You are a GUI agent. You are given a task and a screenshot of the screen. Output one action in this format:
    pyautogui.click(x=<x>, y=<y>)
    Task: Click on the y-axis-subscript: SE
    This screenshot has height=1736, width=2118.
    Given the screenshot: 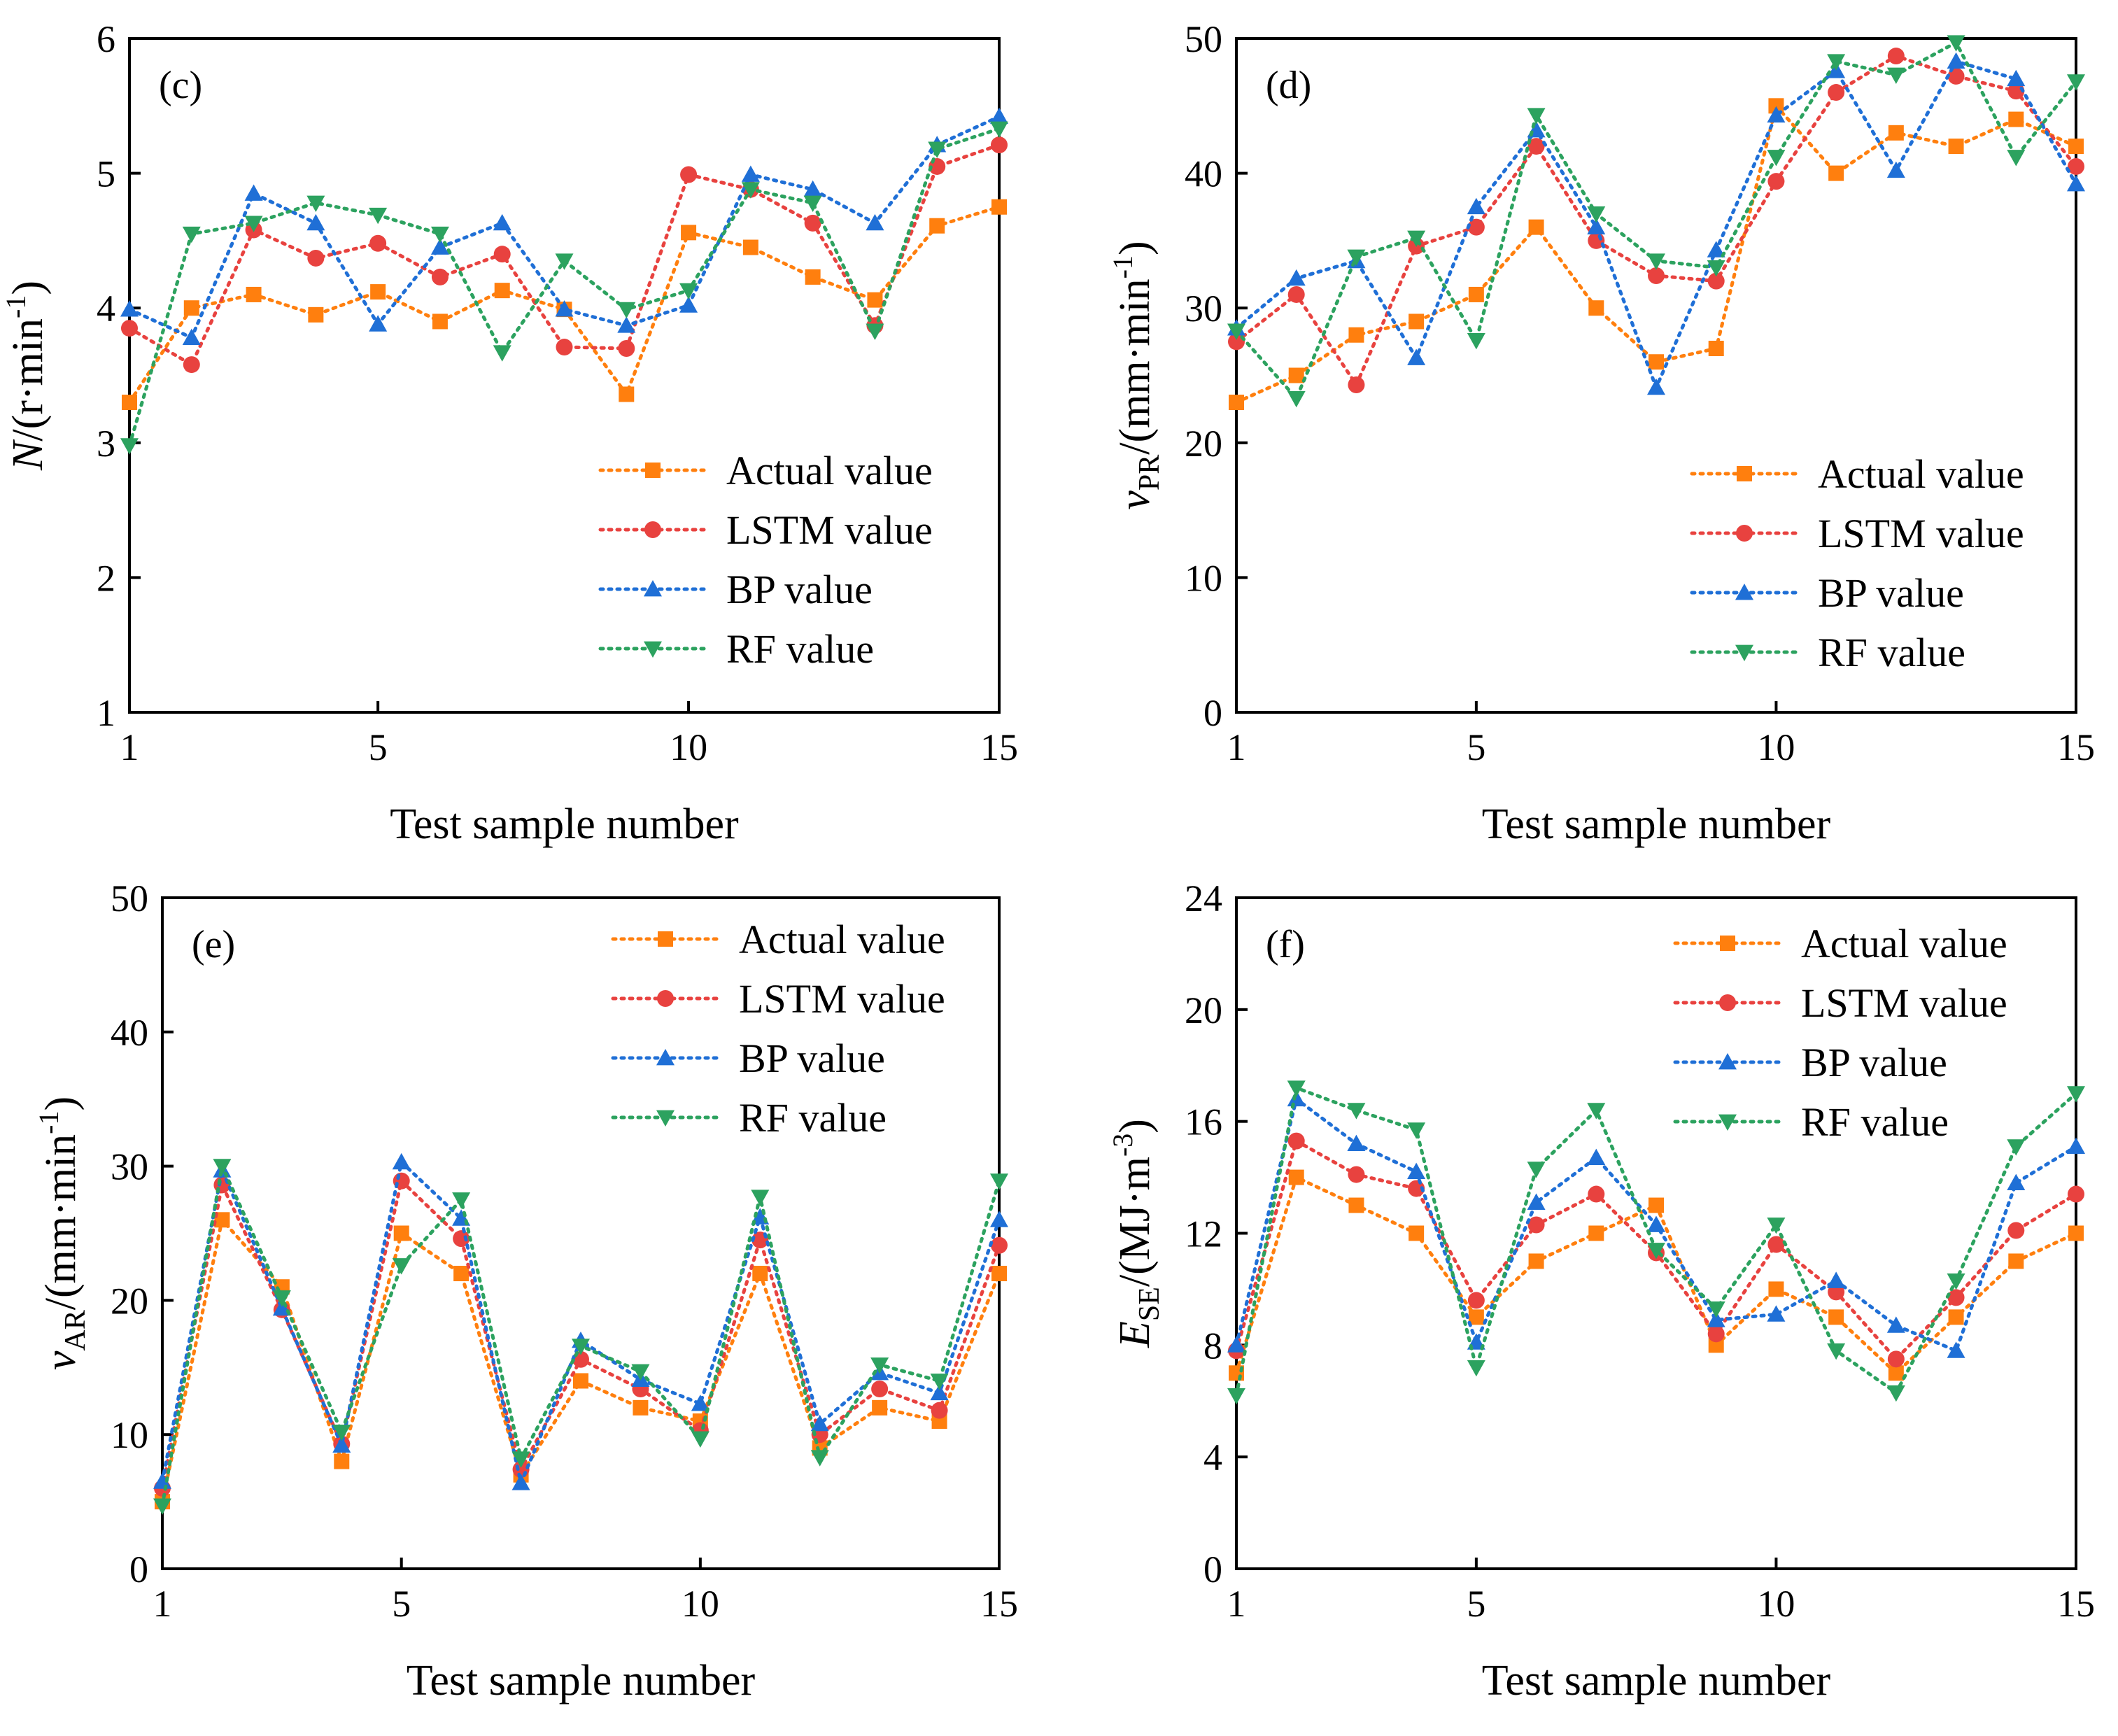 What is the action you would take?
    pyautogui.click(x=1150, y=1304)
    